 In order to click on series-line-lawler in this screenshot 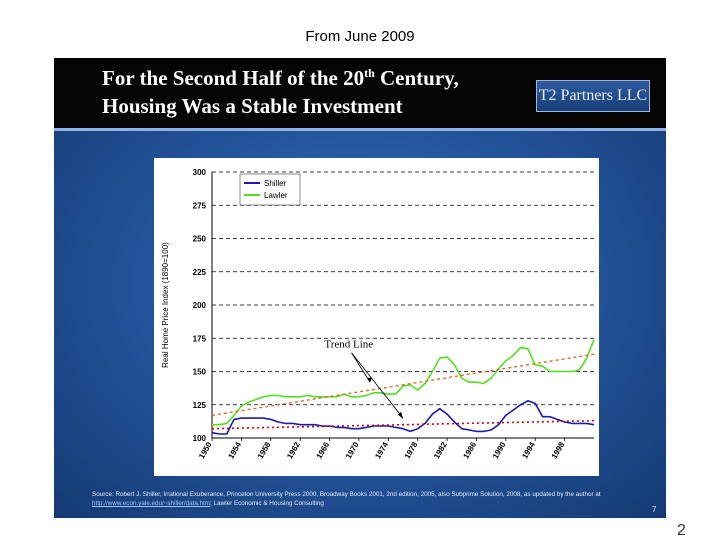, I will do `click(403, 382)`.